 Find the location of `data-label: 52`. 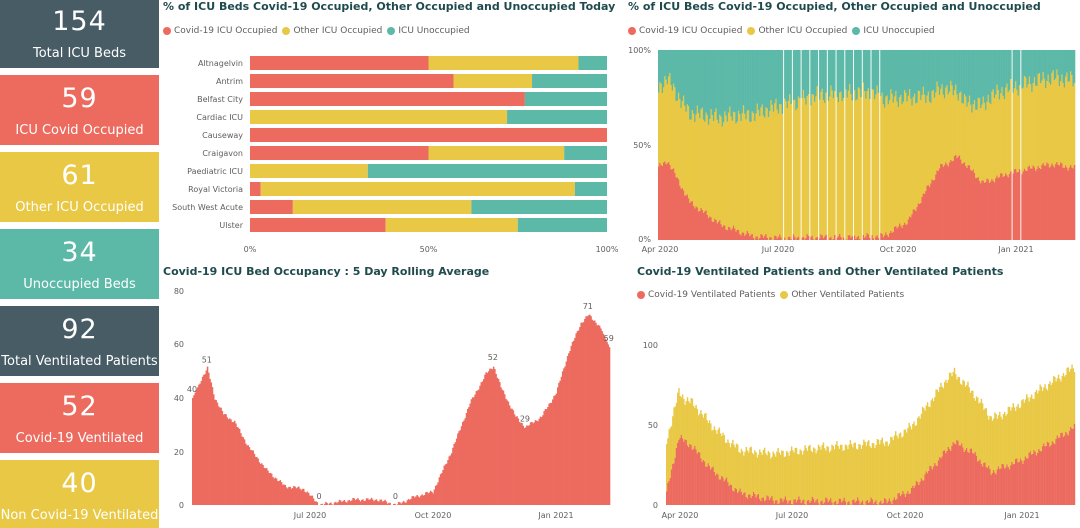

data-label: 52 is located at coordinates (493, 357).